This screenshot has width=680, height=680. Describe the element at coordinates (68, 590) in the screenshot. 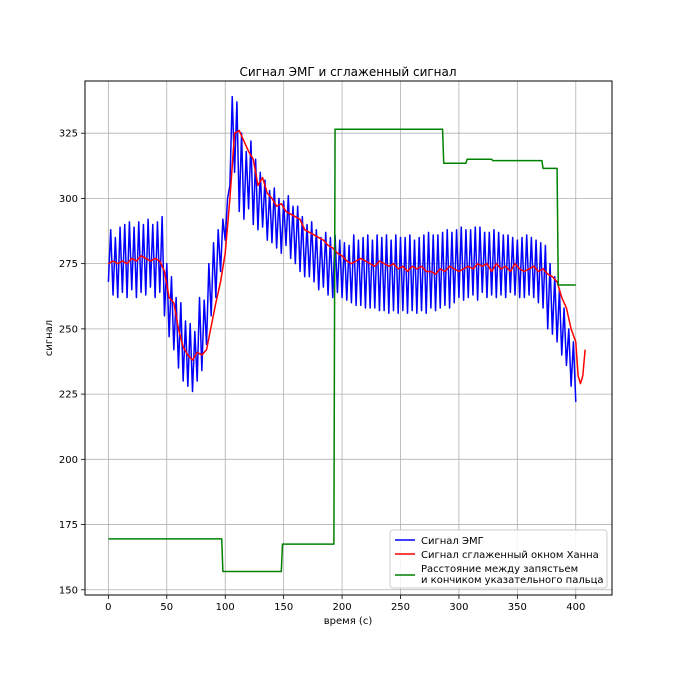

I see `y-tick-label: 150` at that location.